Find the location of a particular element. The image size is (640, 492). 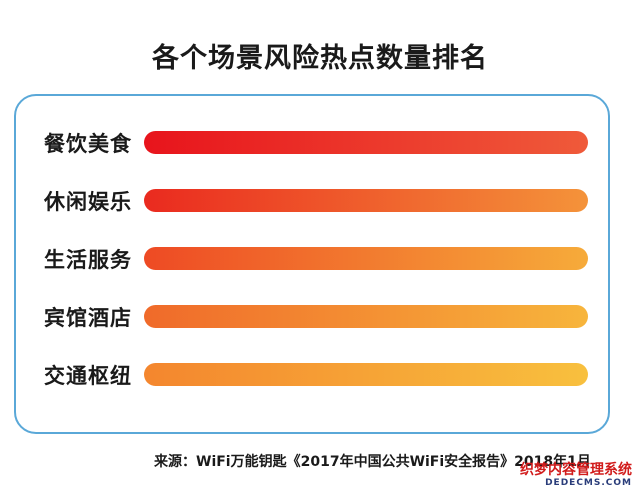

category-label: 休闲娱乐 is located at coordinates (88, 202).